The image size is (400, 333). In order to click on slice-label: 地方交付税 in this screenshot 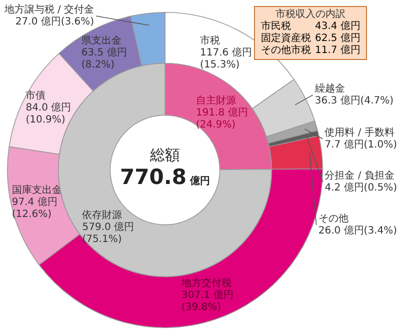, I will do `click(206, 282)`.